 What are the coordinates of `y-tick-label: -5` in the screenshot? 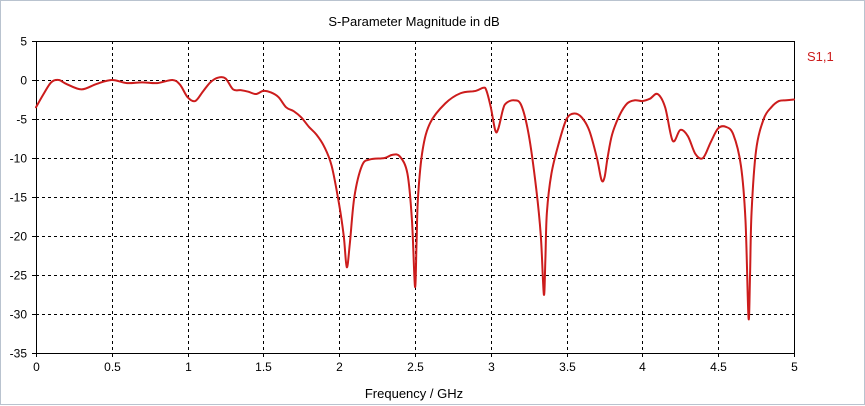 It's located at (21, 120).